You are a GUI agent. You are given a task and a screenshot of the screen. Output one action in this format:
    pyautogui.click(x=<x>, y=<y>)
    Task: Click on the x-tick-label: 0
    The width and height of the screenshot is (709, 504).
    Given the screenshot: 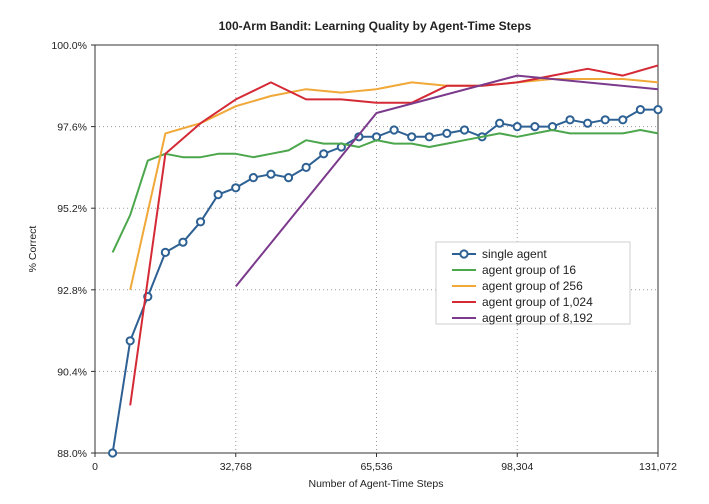 What is the action you would take?
    pyautogui.click(x=95, y=467)
    